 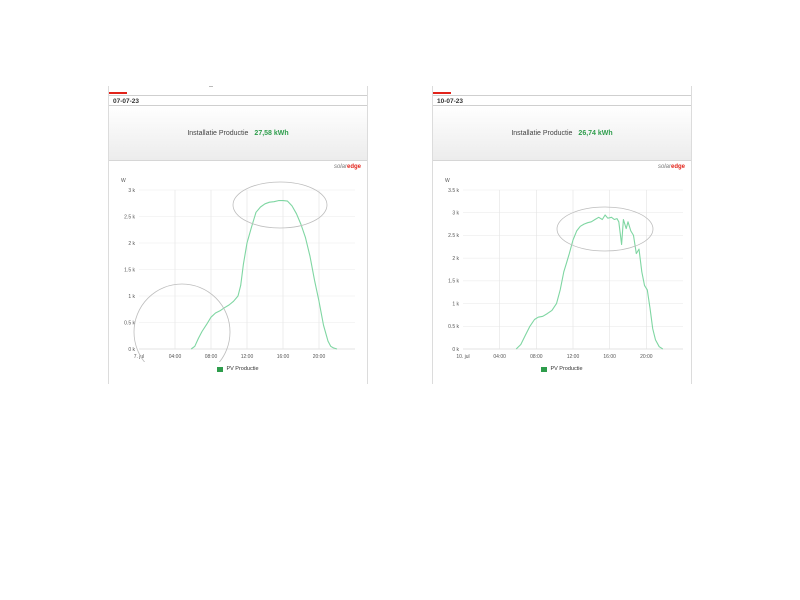 What do you see at coordinates (211, 88) in the screenshot?
I see `divider-mark` at bounding box center [211, 88].